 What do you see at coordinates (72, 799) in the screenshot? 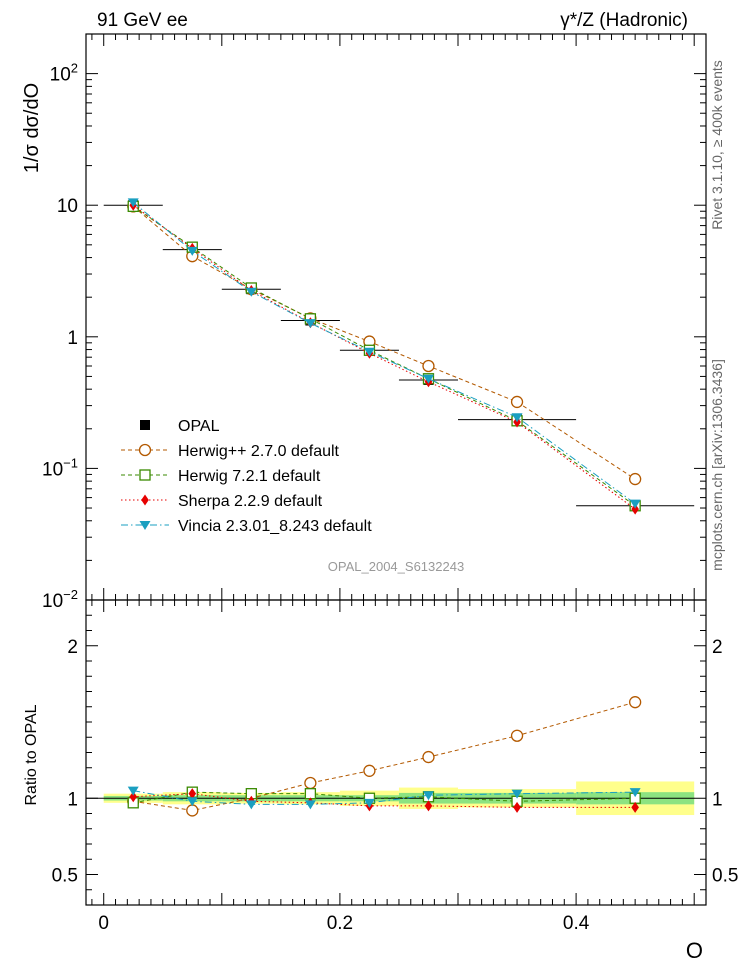
I see `ratio-y-tick-label: 1` at bounding box center [72, 799].